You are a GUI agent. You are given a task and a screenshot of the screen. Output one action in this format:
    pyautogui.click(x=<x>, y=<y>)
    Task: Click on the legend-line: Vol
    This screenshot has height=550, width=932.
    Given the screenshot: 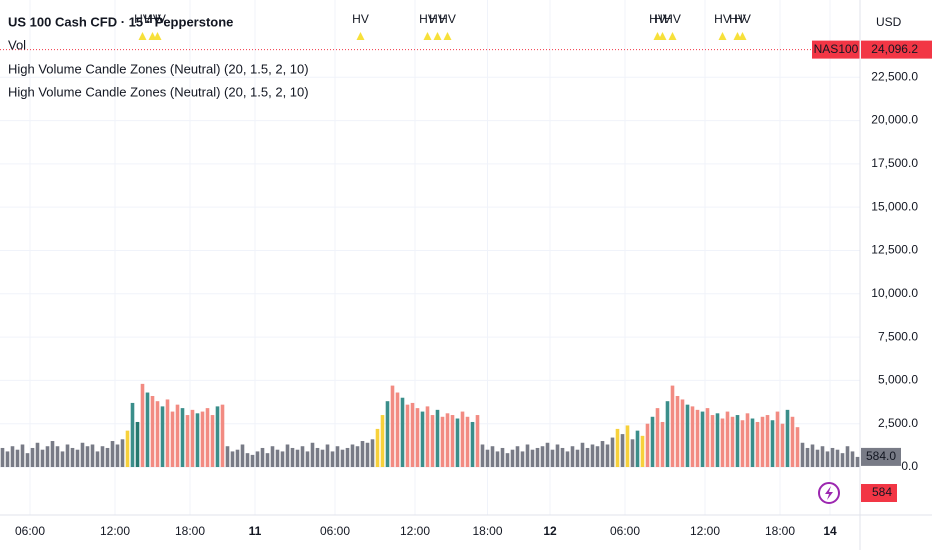 What is the action you would take?
    pyautogui.click(x=17, y=44)
    